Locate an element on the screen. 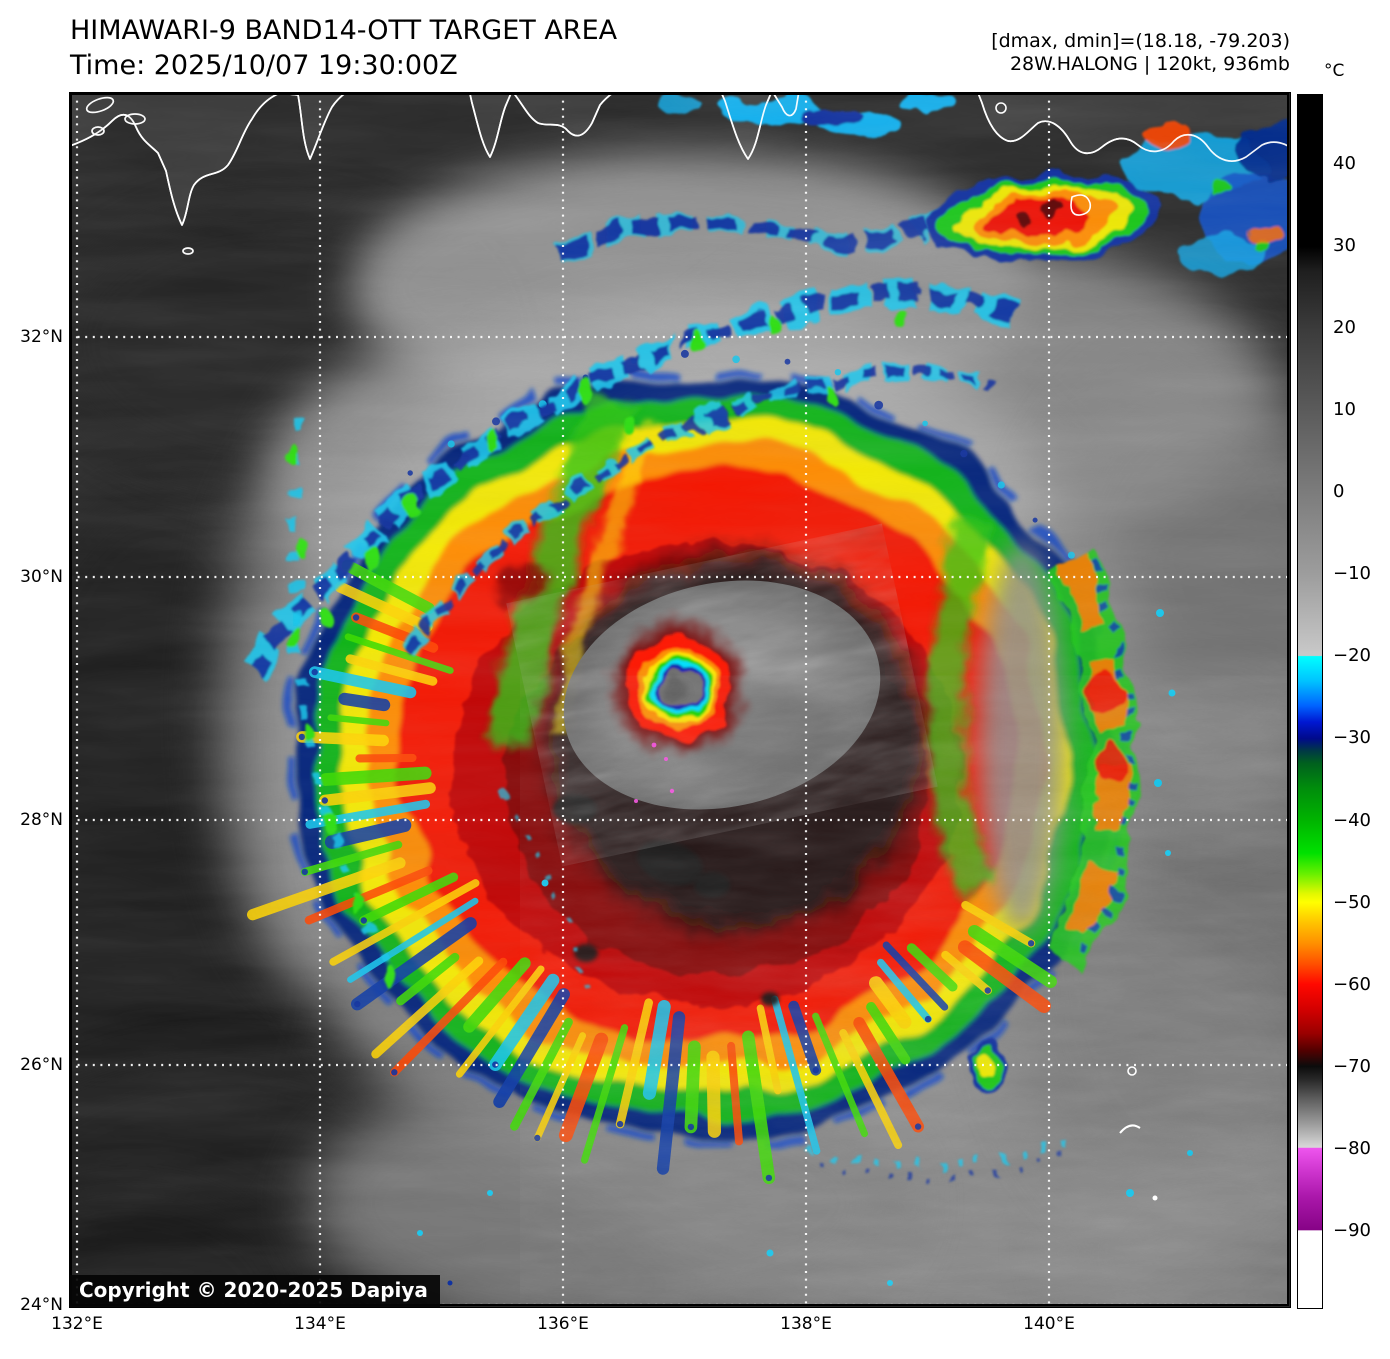 Image resolution: width=1390 pixels, height=1359 pixels. island-outlines is located at coordinates (1076, 651).